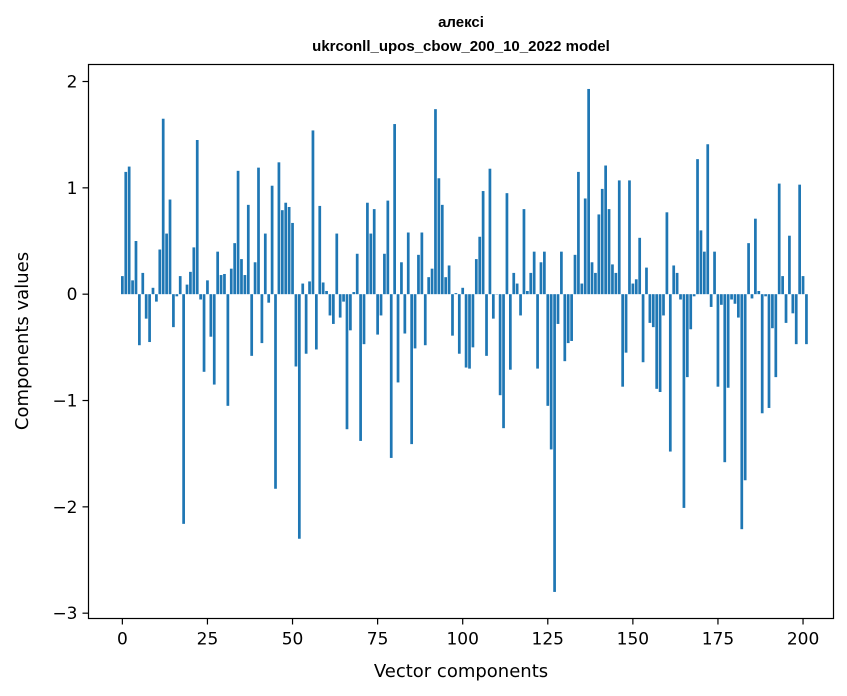 This screenshot has height=696, width=847. What do you see at coordinates (22, 341) in the screenshot?
I see `y-axis-label: Components values` at bounding box center [22, 341].